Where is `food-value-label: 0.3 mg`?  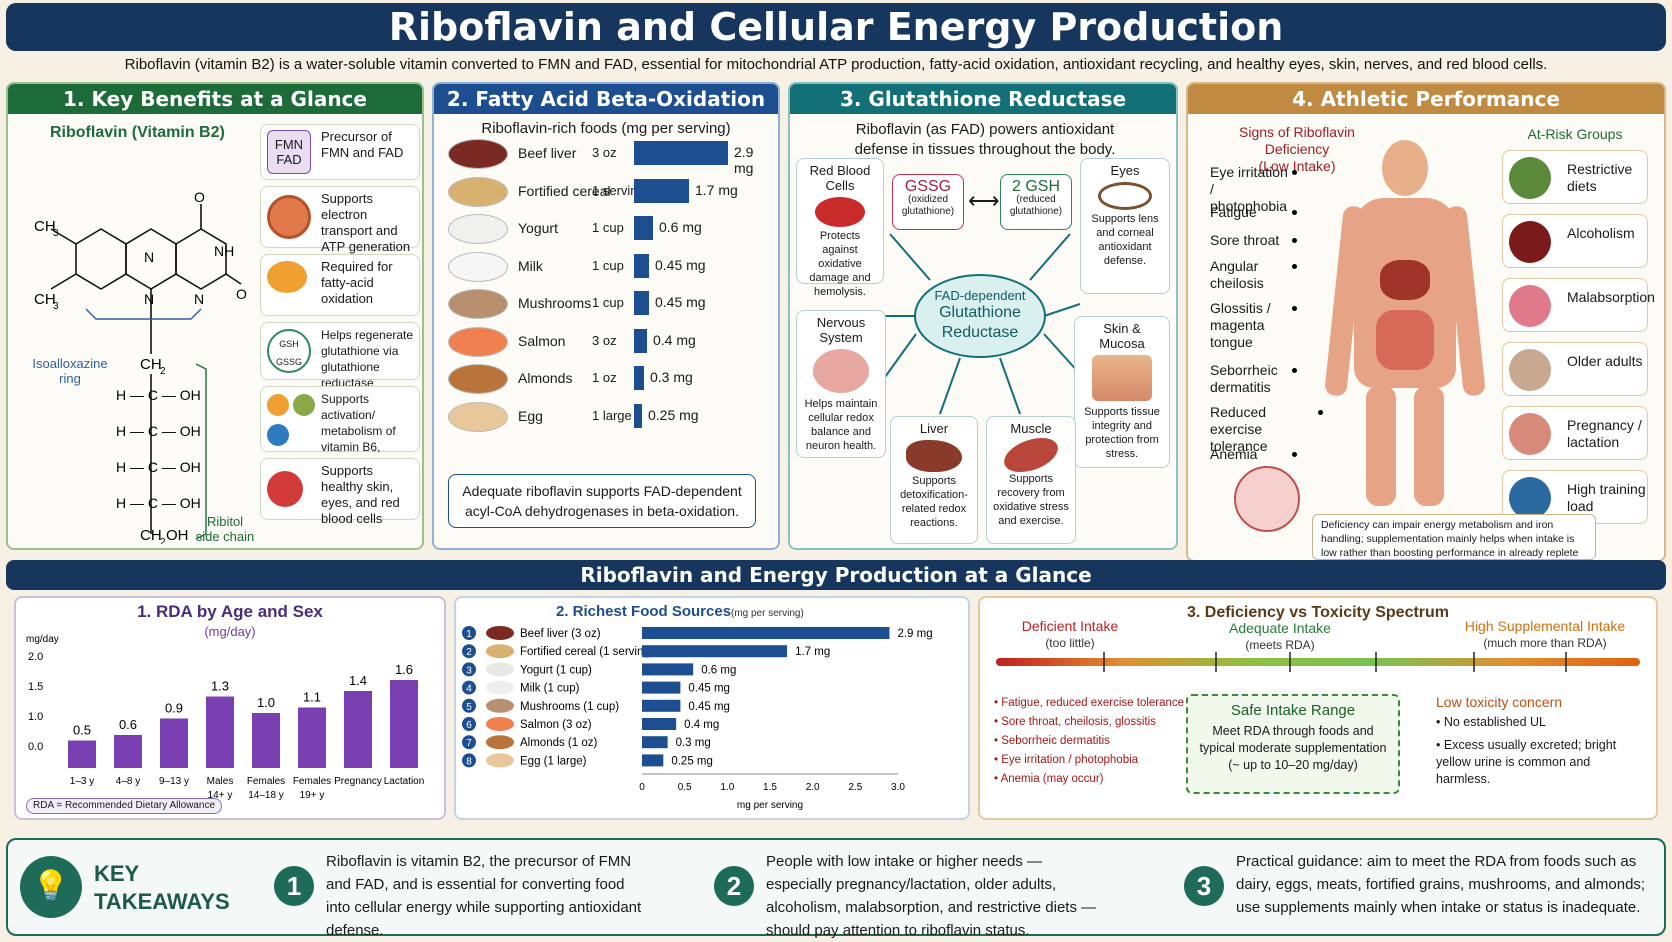
food-value-label: 0.3 mg is located at coordinates (693, 743).